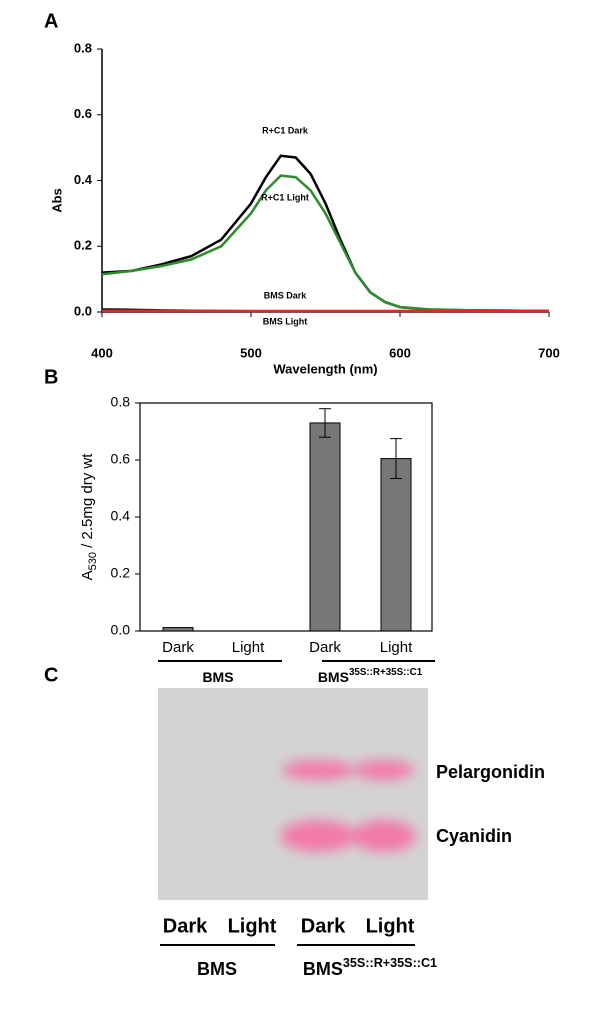  I want to click on y-label-part: 530, so click(93, 561).